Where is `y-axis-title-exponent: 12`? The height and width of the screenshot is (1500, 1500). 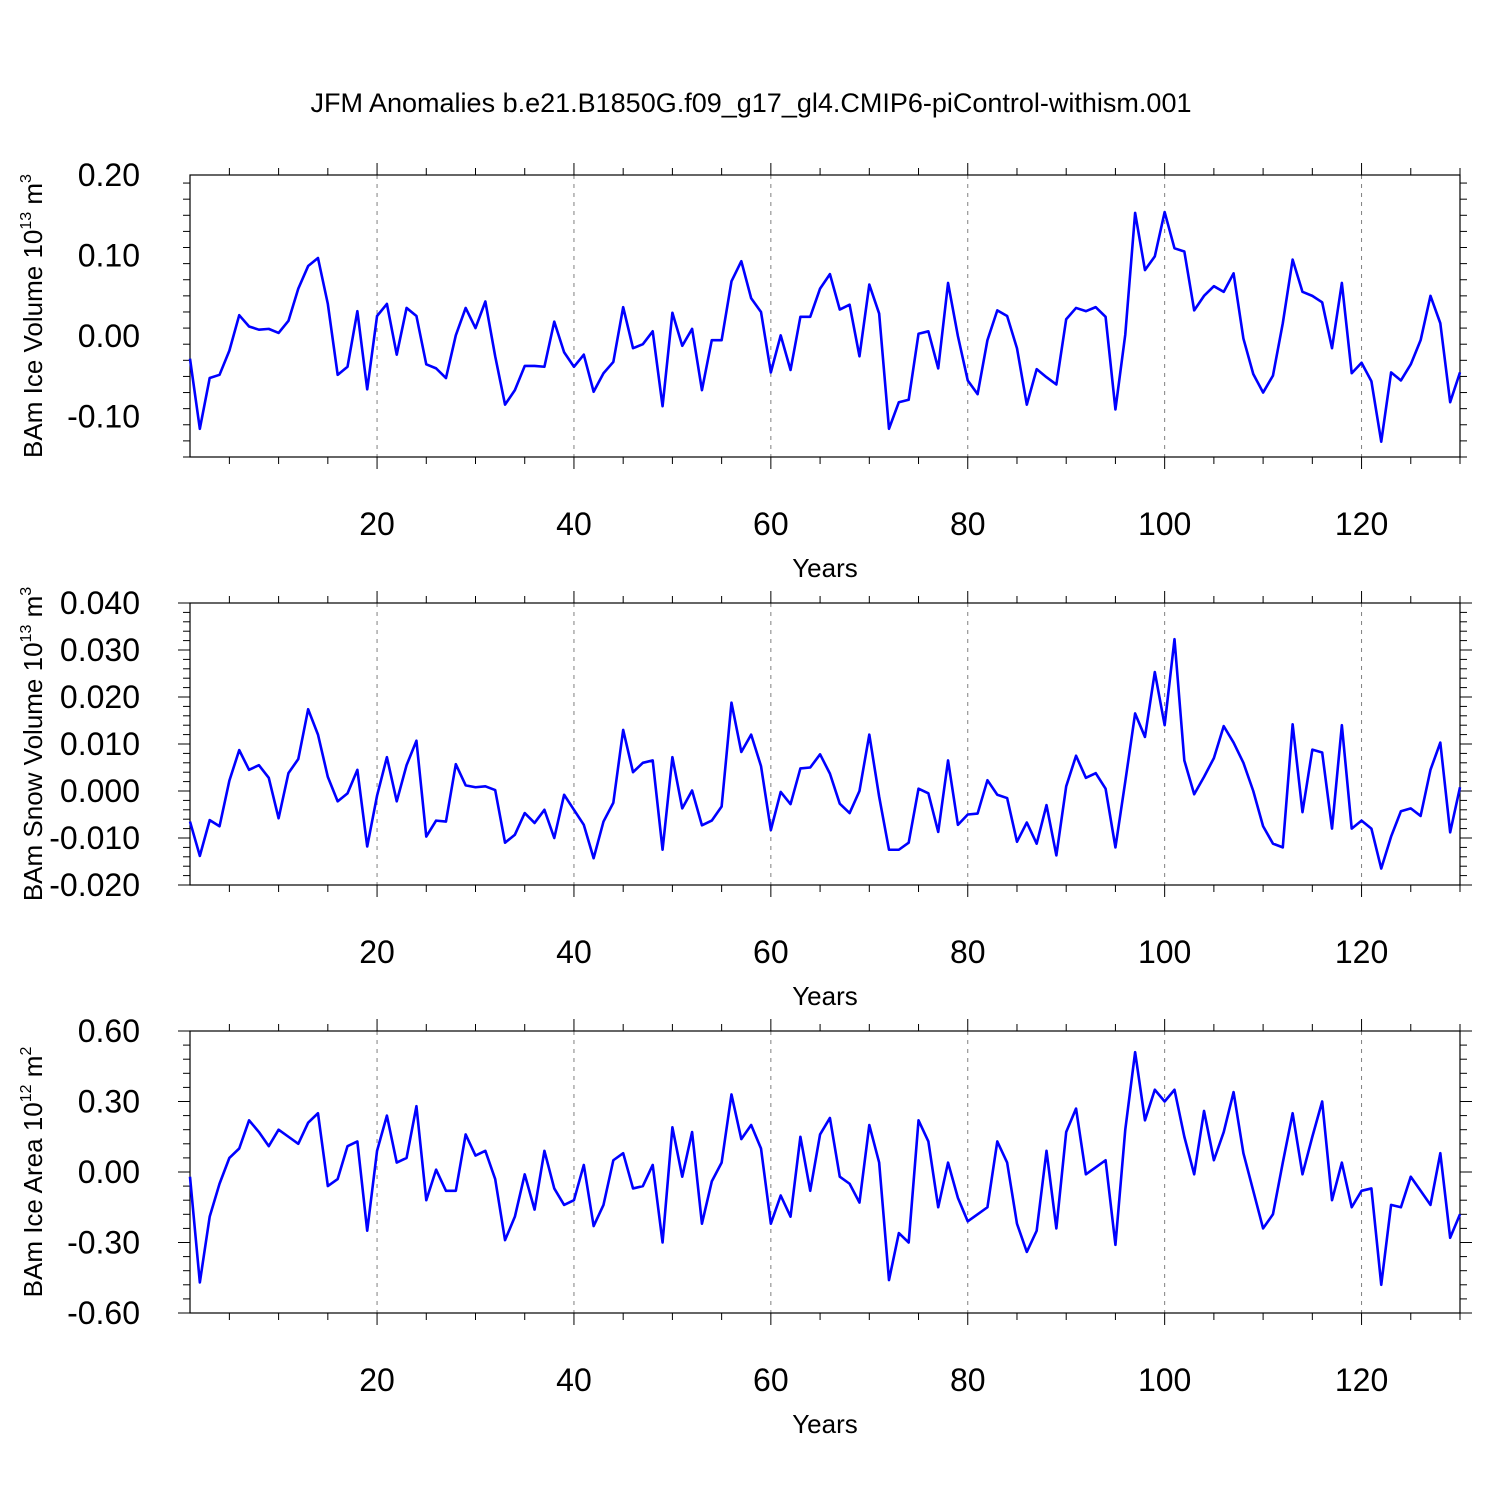 y-axis-title-exponent: 12 is located at coordinates (26, 1093).